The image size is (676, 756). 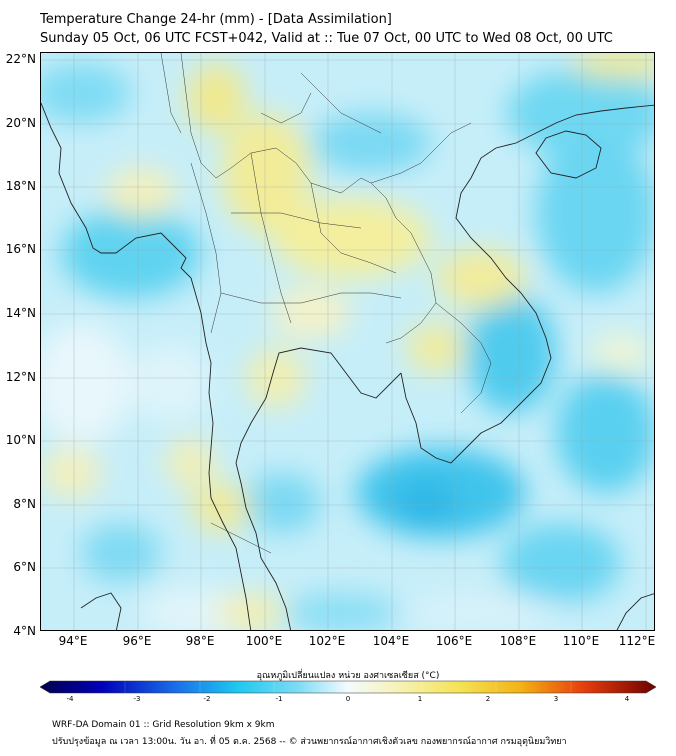 What do you see at coordinates (488, 699) in the screenshot?
I see `colorbar-tick: 2` at bounding box center [488, 699].